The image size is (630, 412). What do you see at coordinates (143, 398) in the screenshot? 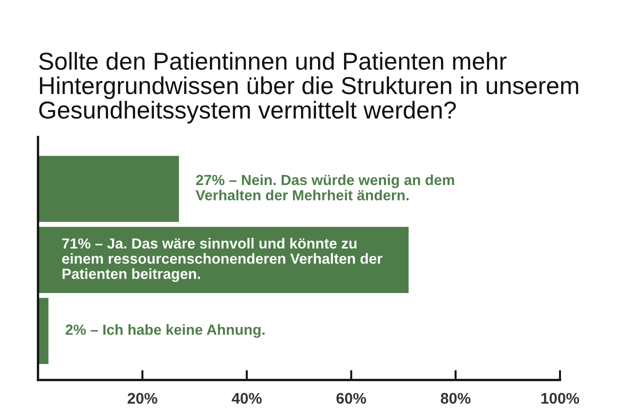
I see `x-tick-label: 20%` at bounding box center [143, 398].